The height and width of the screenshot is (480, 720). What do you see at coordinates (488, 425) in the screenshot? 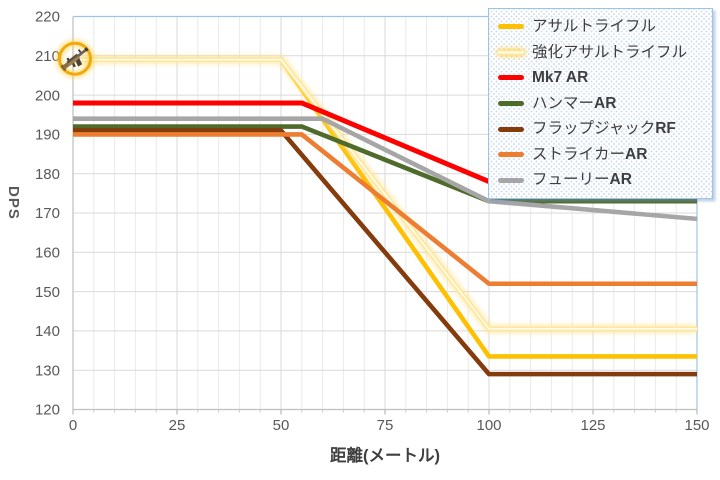
I see `x-tick-label: 100` at bounding box center [488, 425].